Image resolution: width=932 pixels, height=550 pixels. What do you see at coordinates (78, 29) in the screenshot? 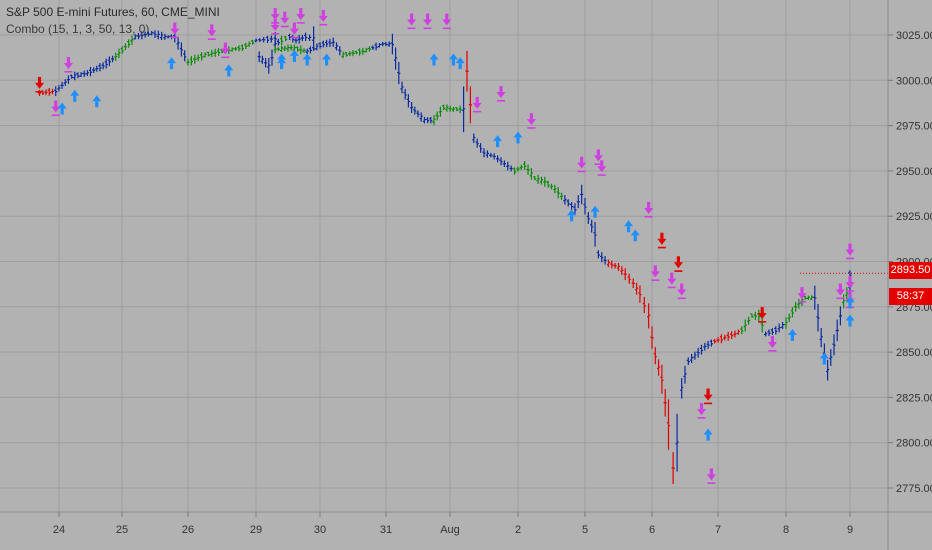
I see `indicator-legend: Combo (15, 1, 3, 50, 13, 0)` at bounding box center [78, 29].